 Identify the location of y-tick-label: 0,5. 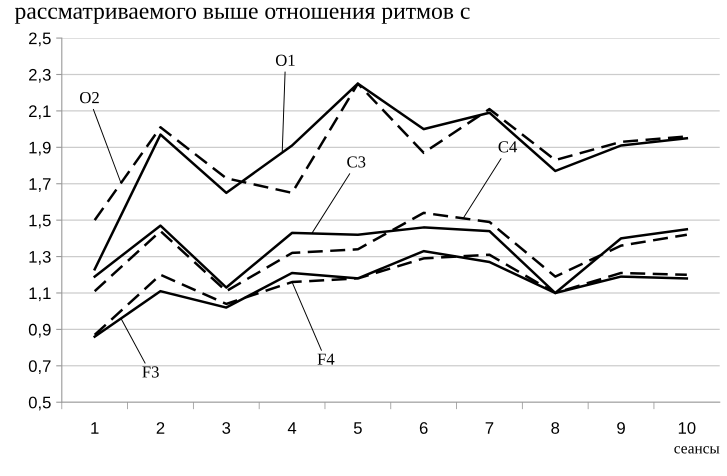
(39, 403).